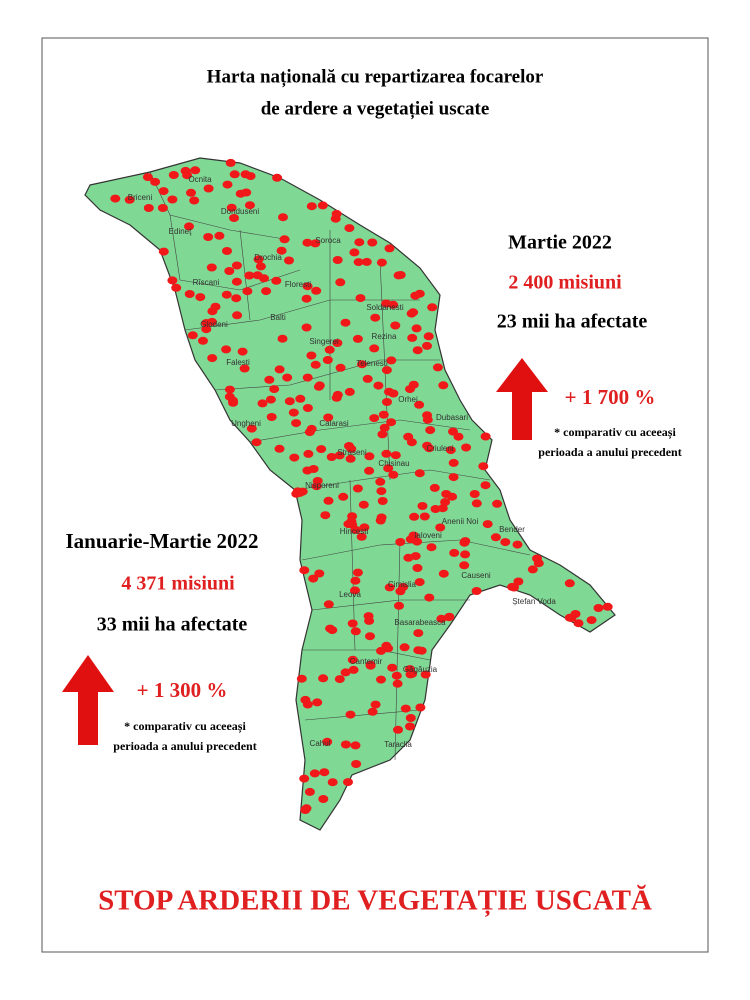 Image resolution: width=750 pixels, height=1000 pixels. Describe the element at coordinates (375, 901) in the screenshot. I see `footer-slogan: STOP ARDERII DE VEGETAȚIE USCATĂ` at that location.